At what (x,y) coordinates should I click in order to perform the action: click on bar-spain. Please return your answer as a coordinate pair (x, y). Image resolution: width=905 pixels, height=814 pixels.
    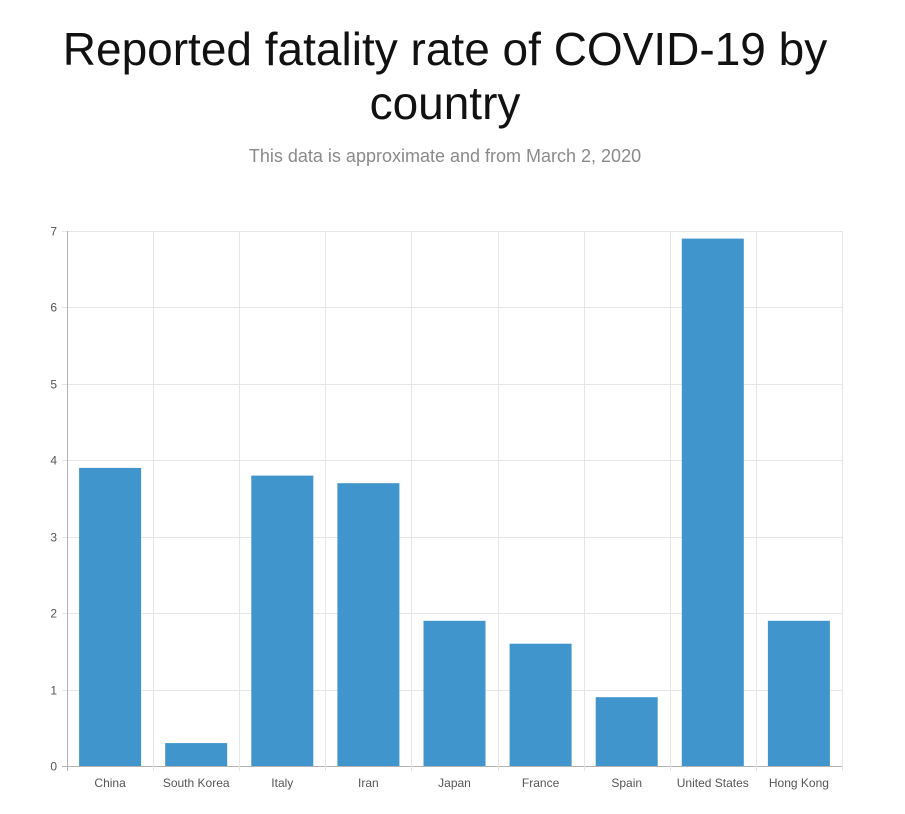
    Looking at the image, I should click on (626, 731).